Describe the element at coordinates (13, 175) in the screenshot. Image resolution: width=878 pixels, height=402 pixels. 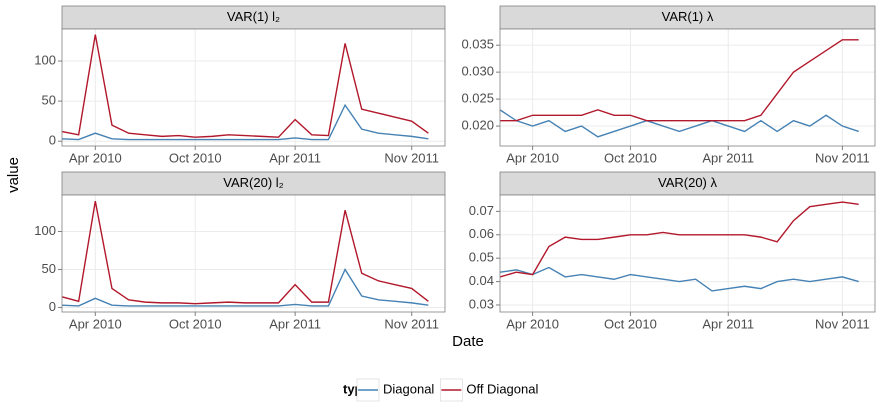
I see `y-axis-label: value` at that location.